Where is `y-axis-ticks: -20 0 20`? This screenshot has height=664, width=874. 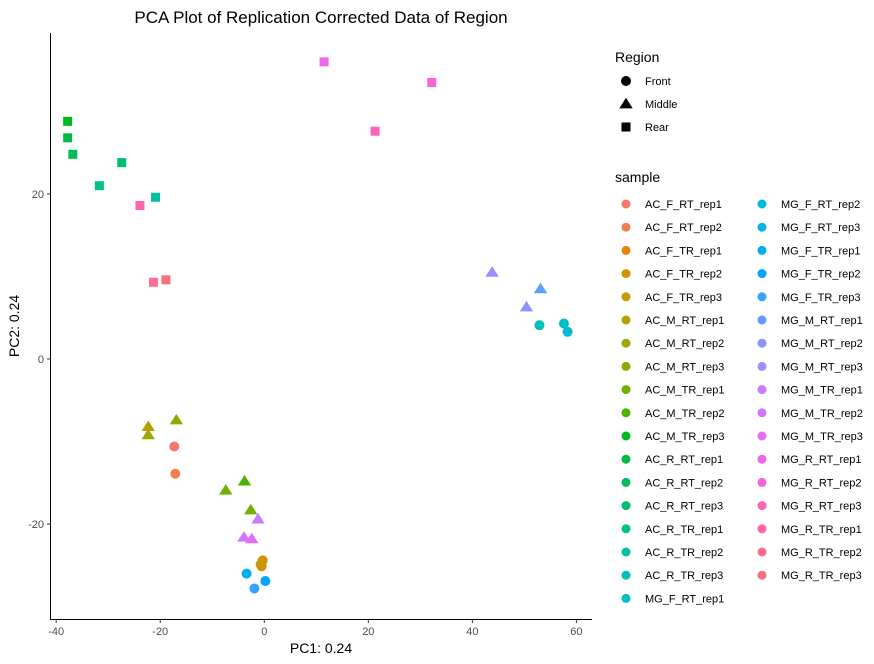 y-axis-ticks: -20 0 20 is located at coordinates (39, 360).